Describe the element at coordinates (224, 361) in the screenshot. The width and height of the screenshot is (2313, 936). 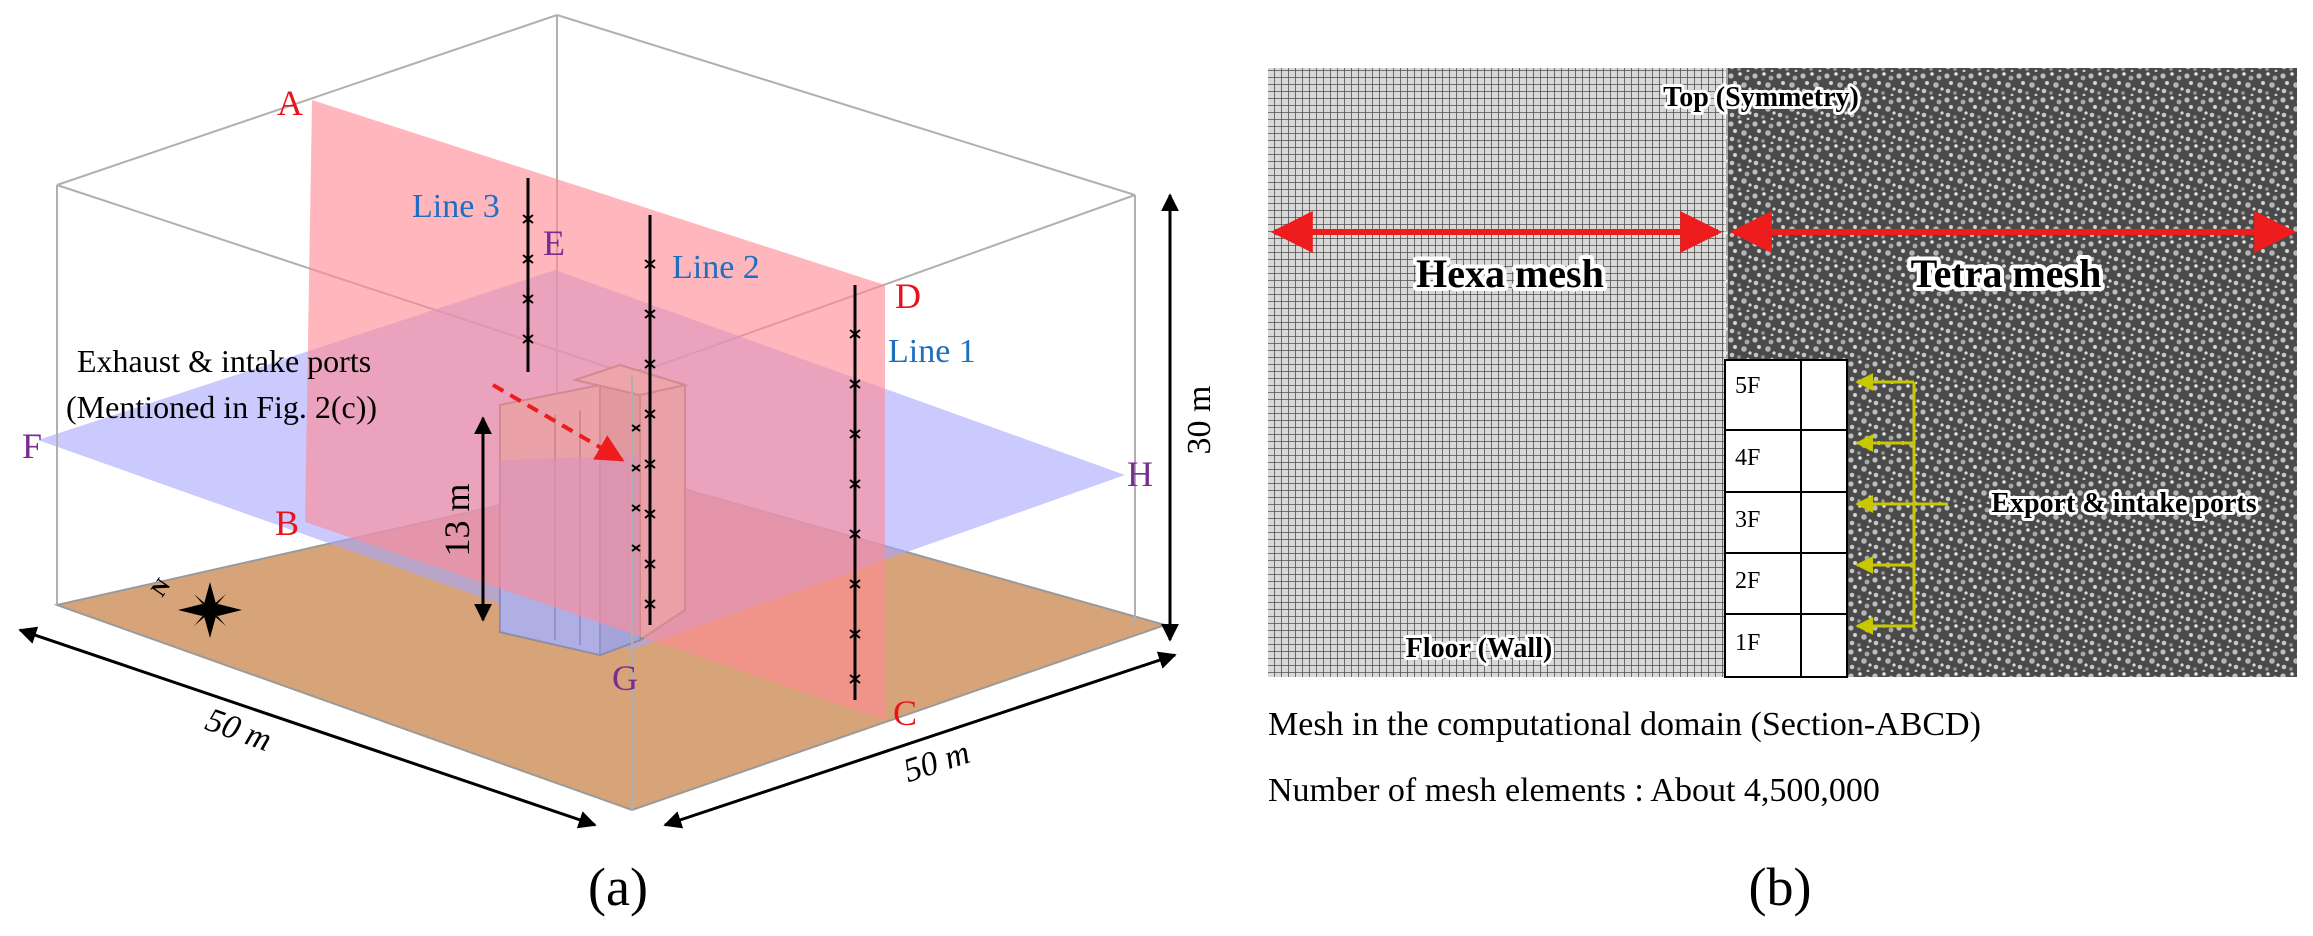
I see `ports-label-line1: Exhaust & intake ports` at that location.